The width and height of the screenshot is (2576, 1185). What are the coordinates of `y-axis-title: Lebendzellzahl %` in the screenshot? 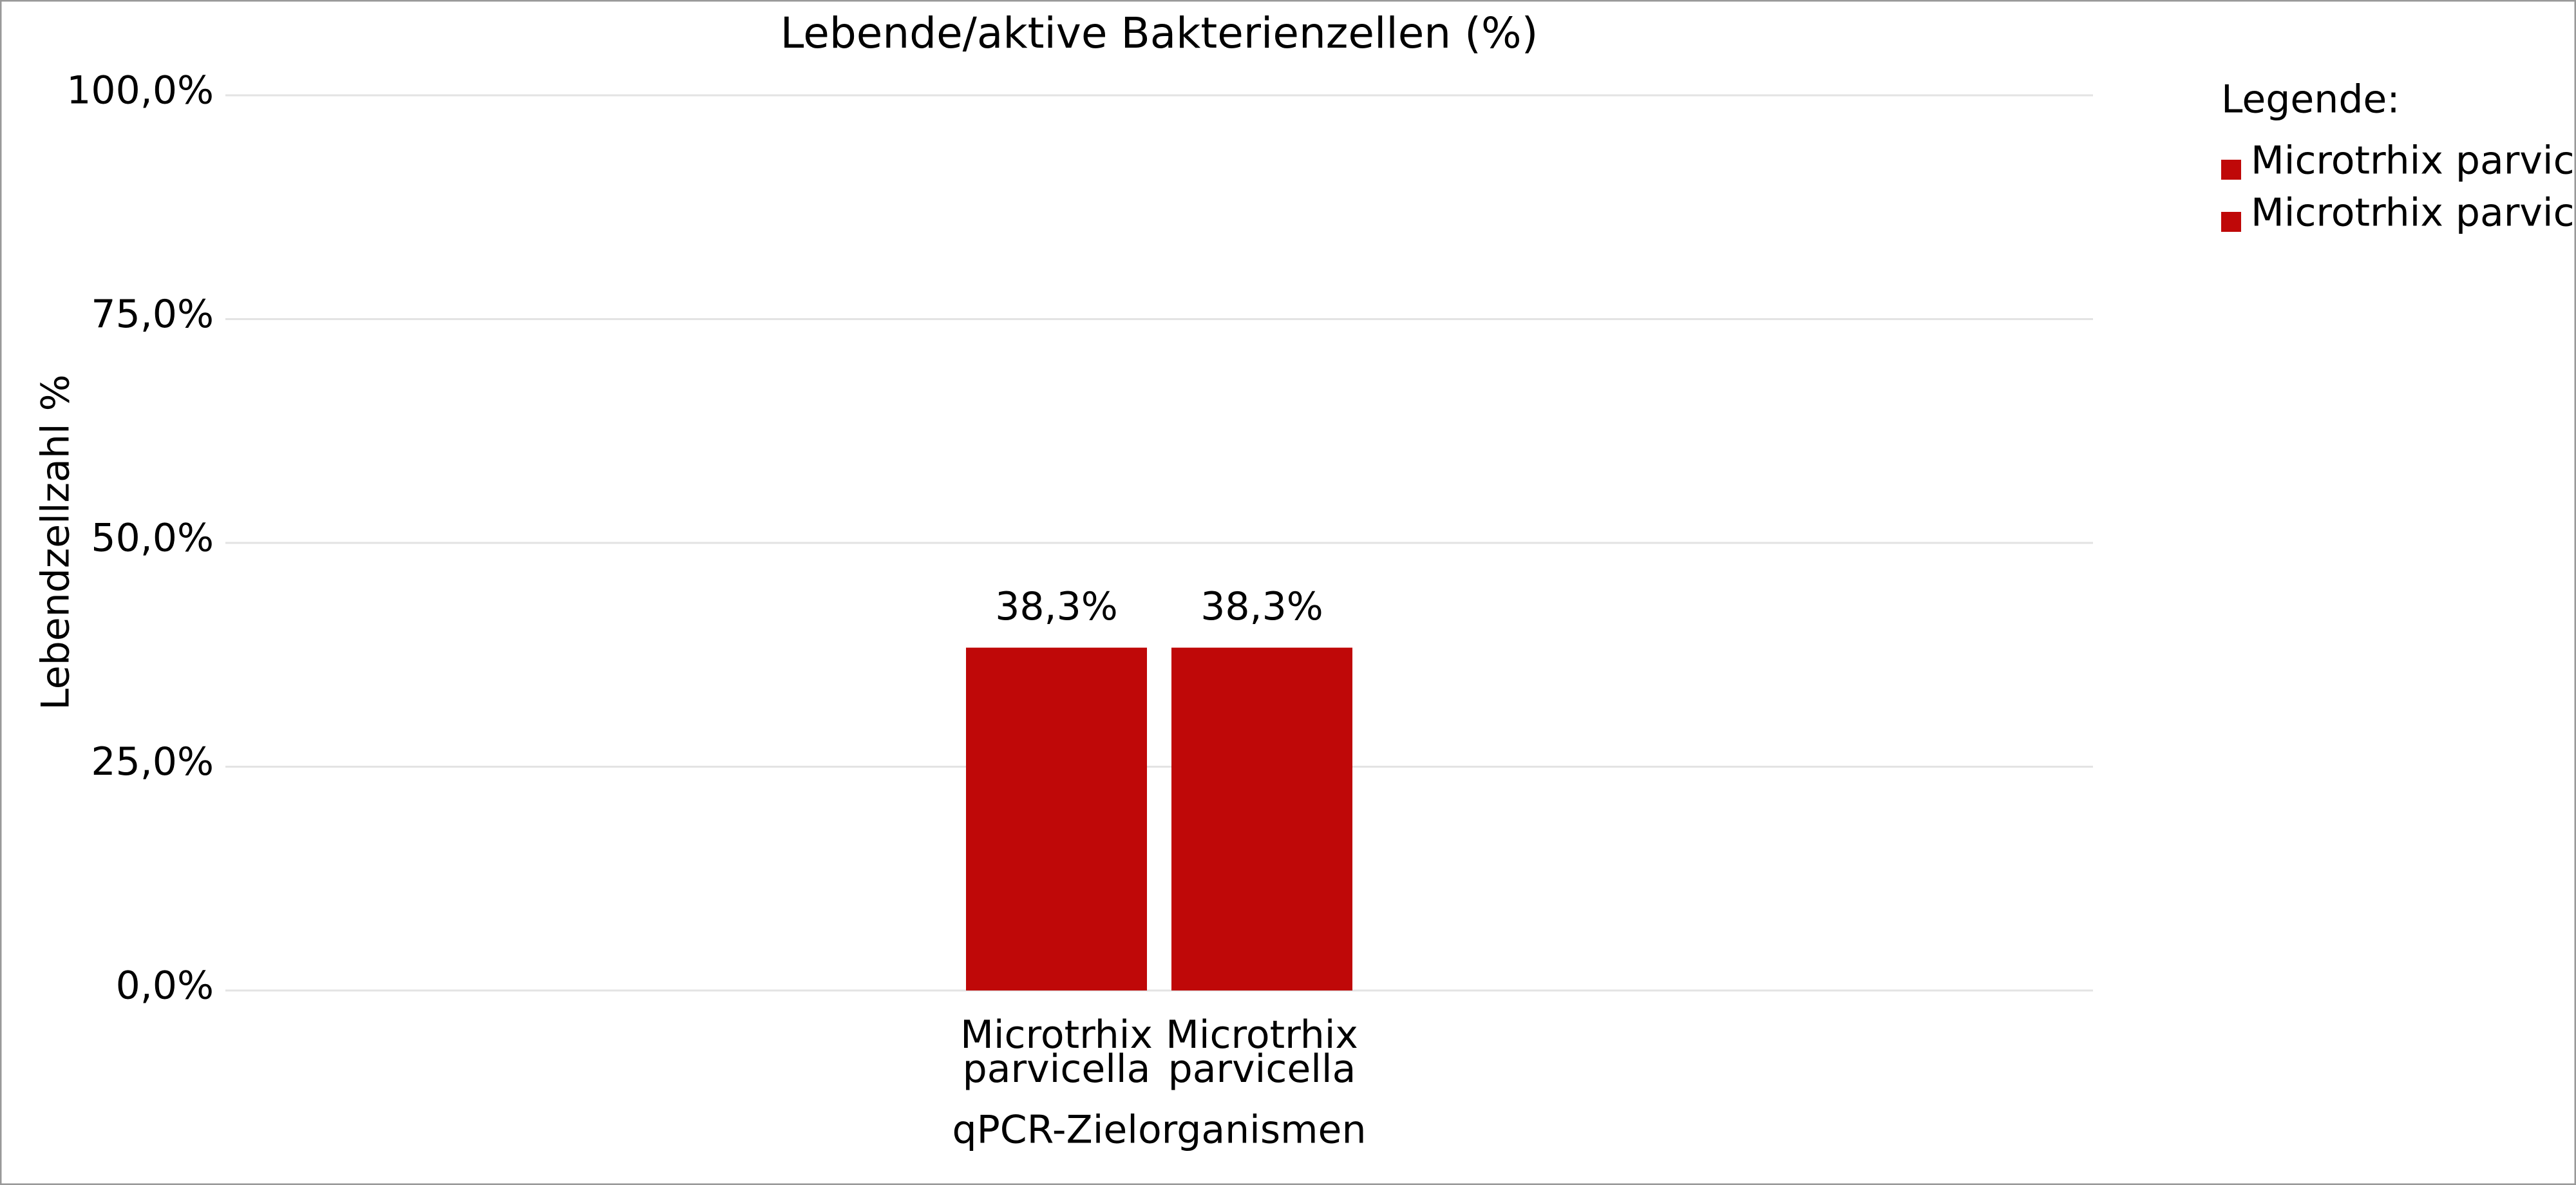 It's located at (56, 542).